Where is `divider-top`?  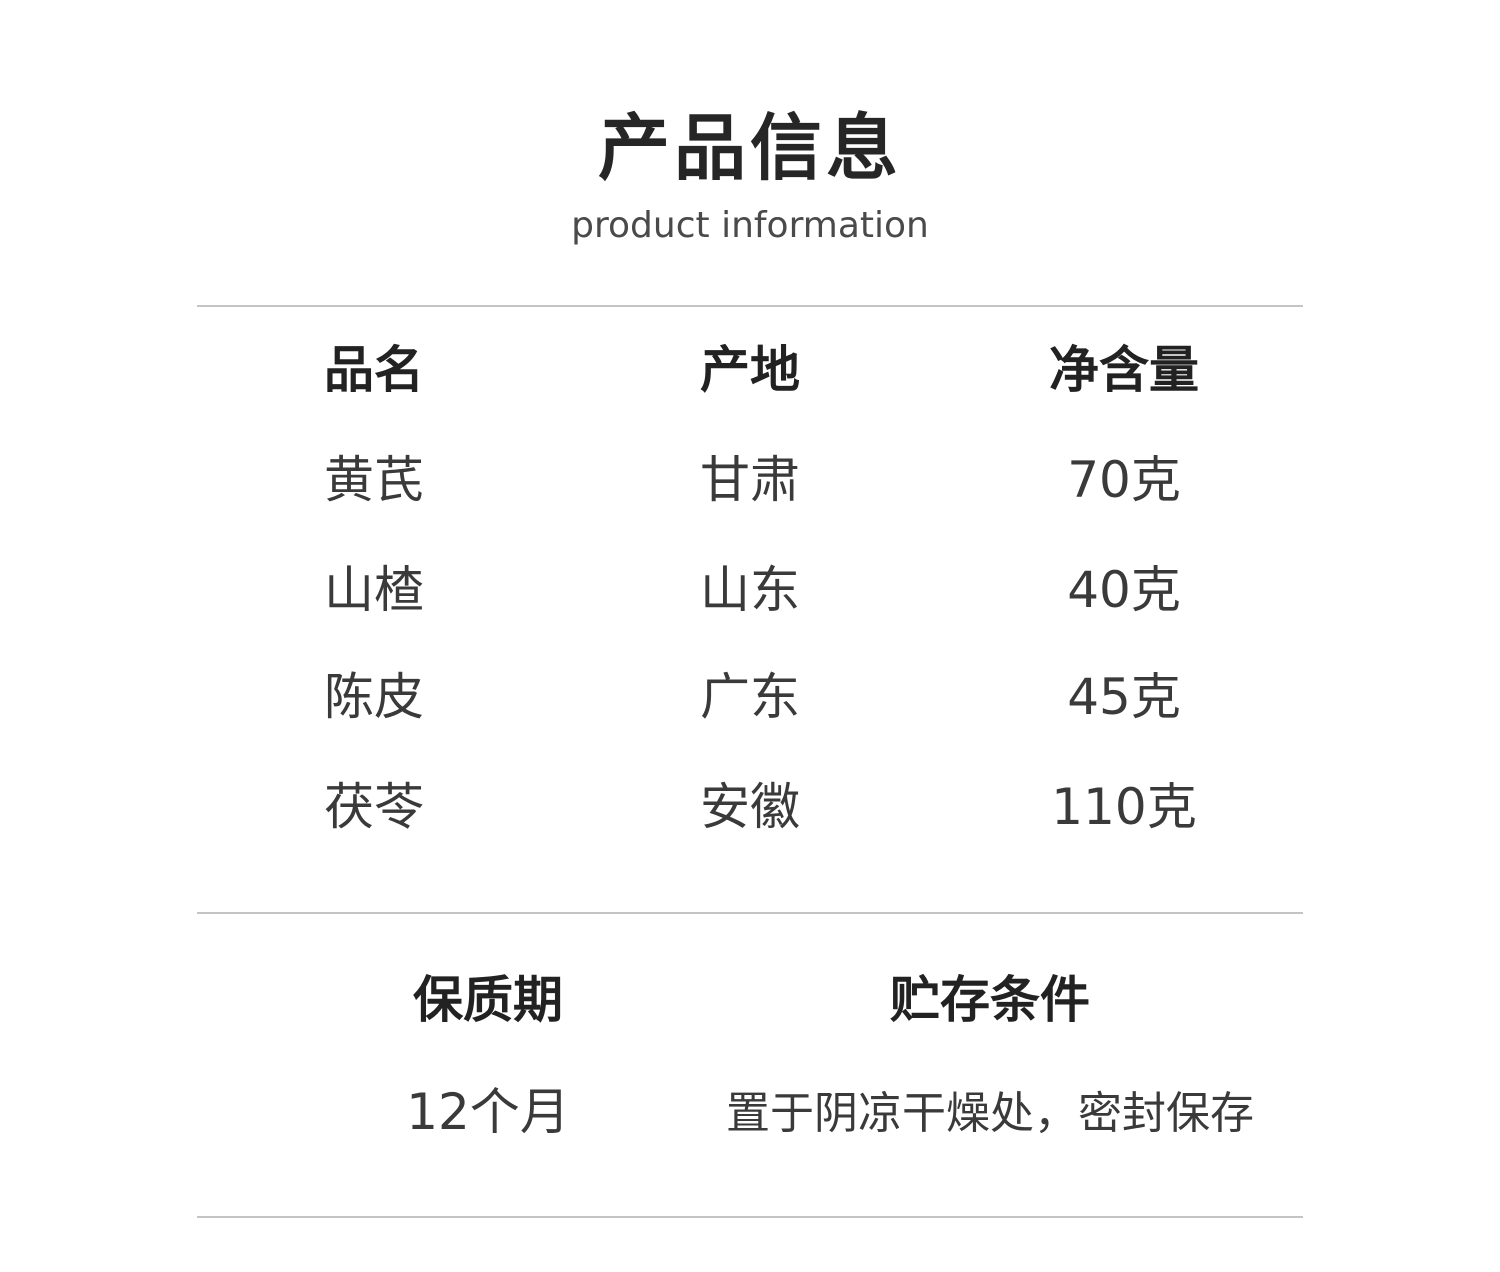
divider-top is located at coordinates (750, 306).